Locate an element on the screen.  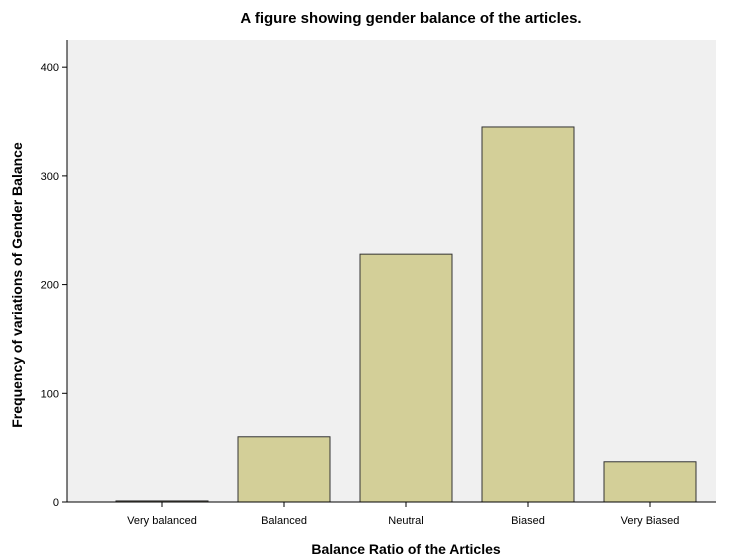
y-tick-label: 0 is located at coordinates (56, 503).